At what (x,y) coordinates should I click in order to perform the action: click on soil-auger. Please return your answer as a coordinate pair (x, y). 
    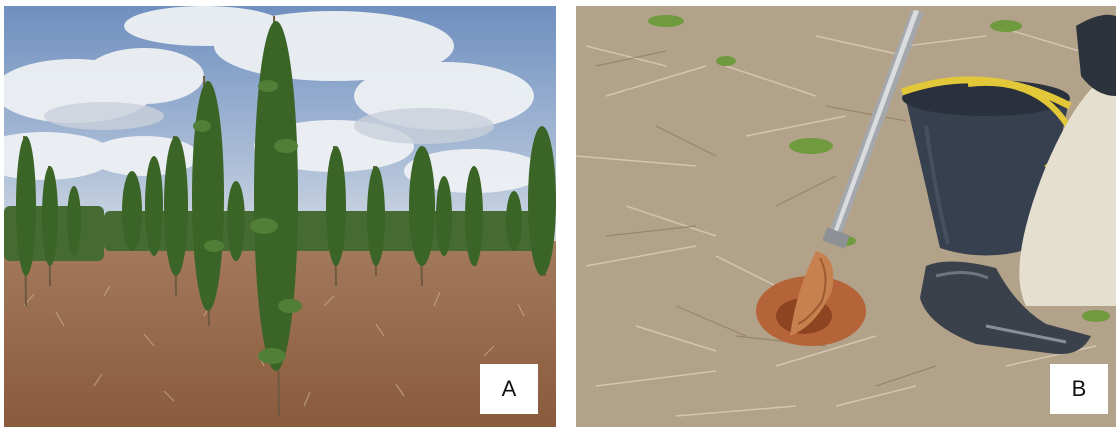
    Looking at the image, I should click on (857, 173).